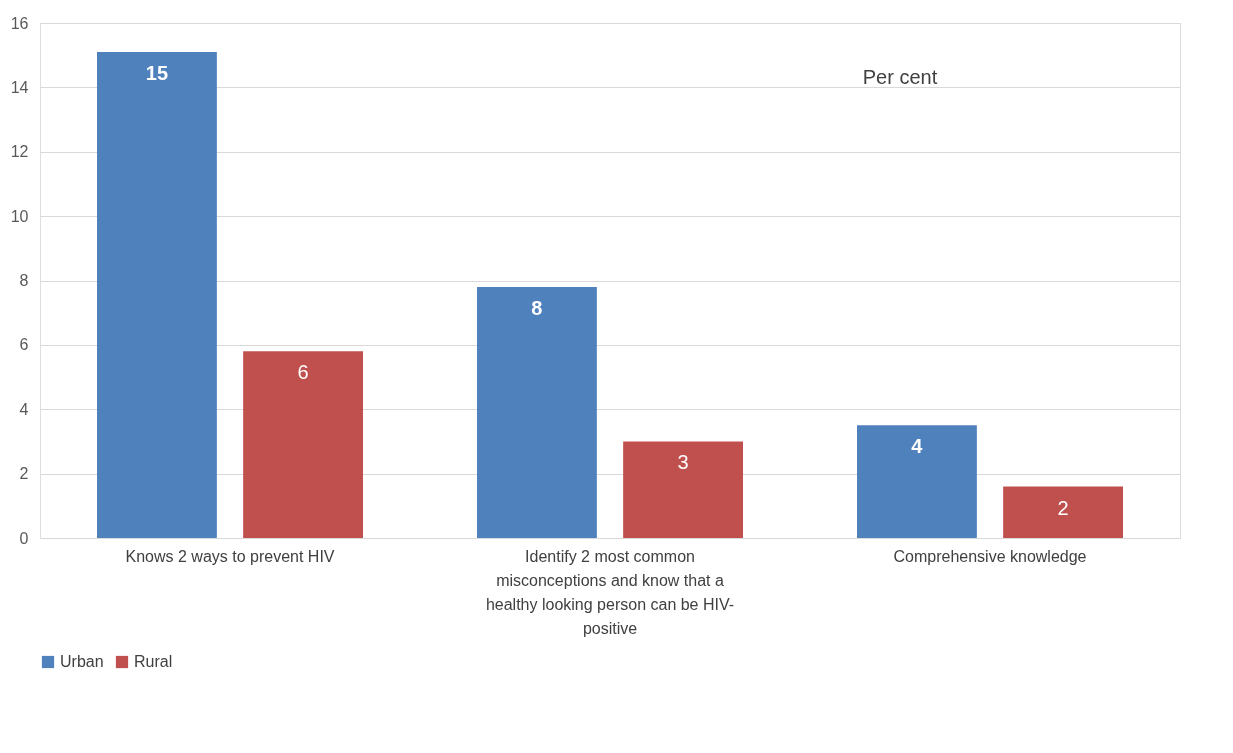  Describe the element at coordinates (153, 661) in the screenshot. I see `legend-label: Rural` at that location.